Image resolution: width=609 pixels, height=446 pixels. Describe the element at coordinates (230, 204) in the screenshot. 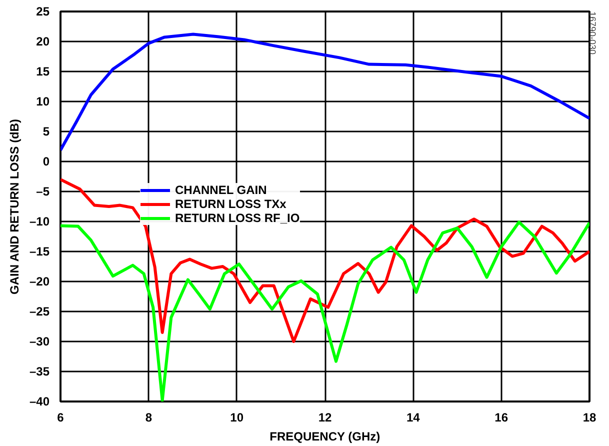

I see `legend-label: RETURN LOSS TXx` at that location.